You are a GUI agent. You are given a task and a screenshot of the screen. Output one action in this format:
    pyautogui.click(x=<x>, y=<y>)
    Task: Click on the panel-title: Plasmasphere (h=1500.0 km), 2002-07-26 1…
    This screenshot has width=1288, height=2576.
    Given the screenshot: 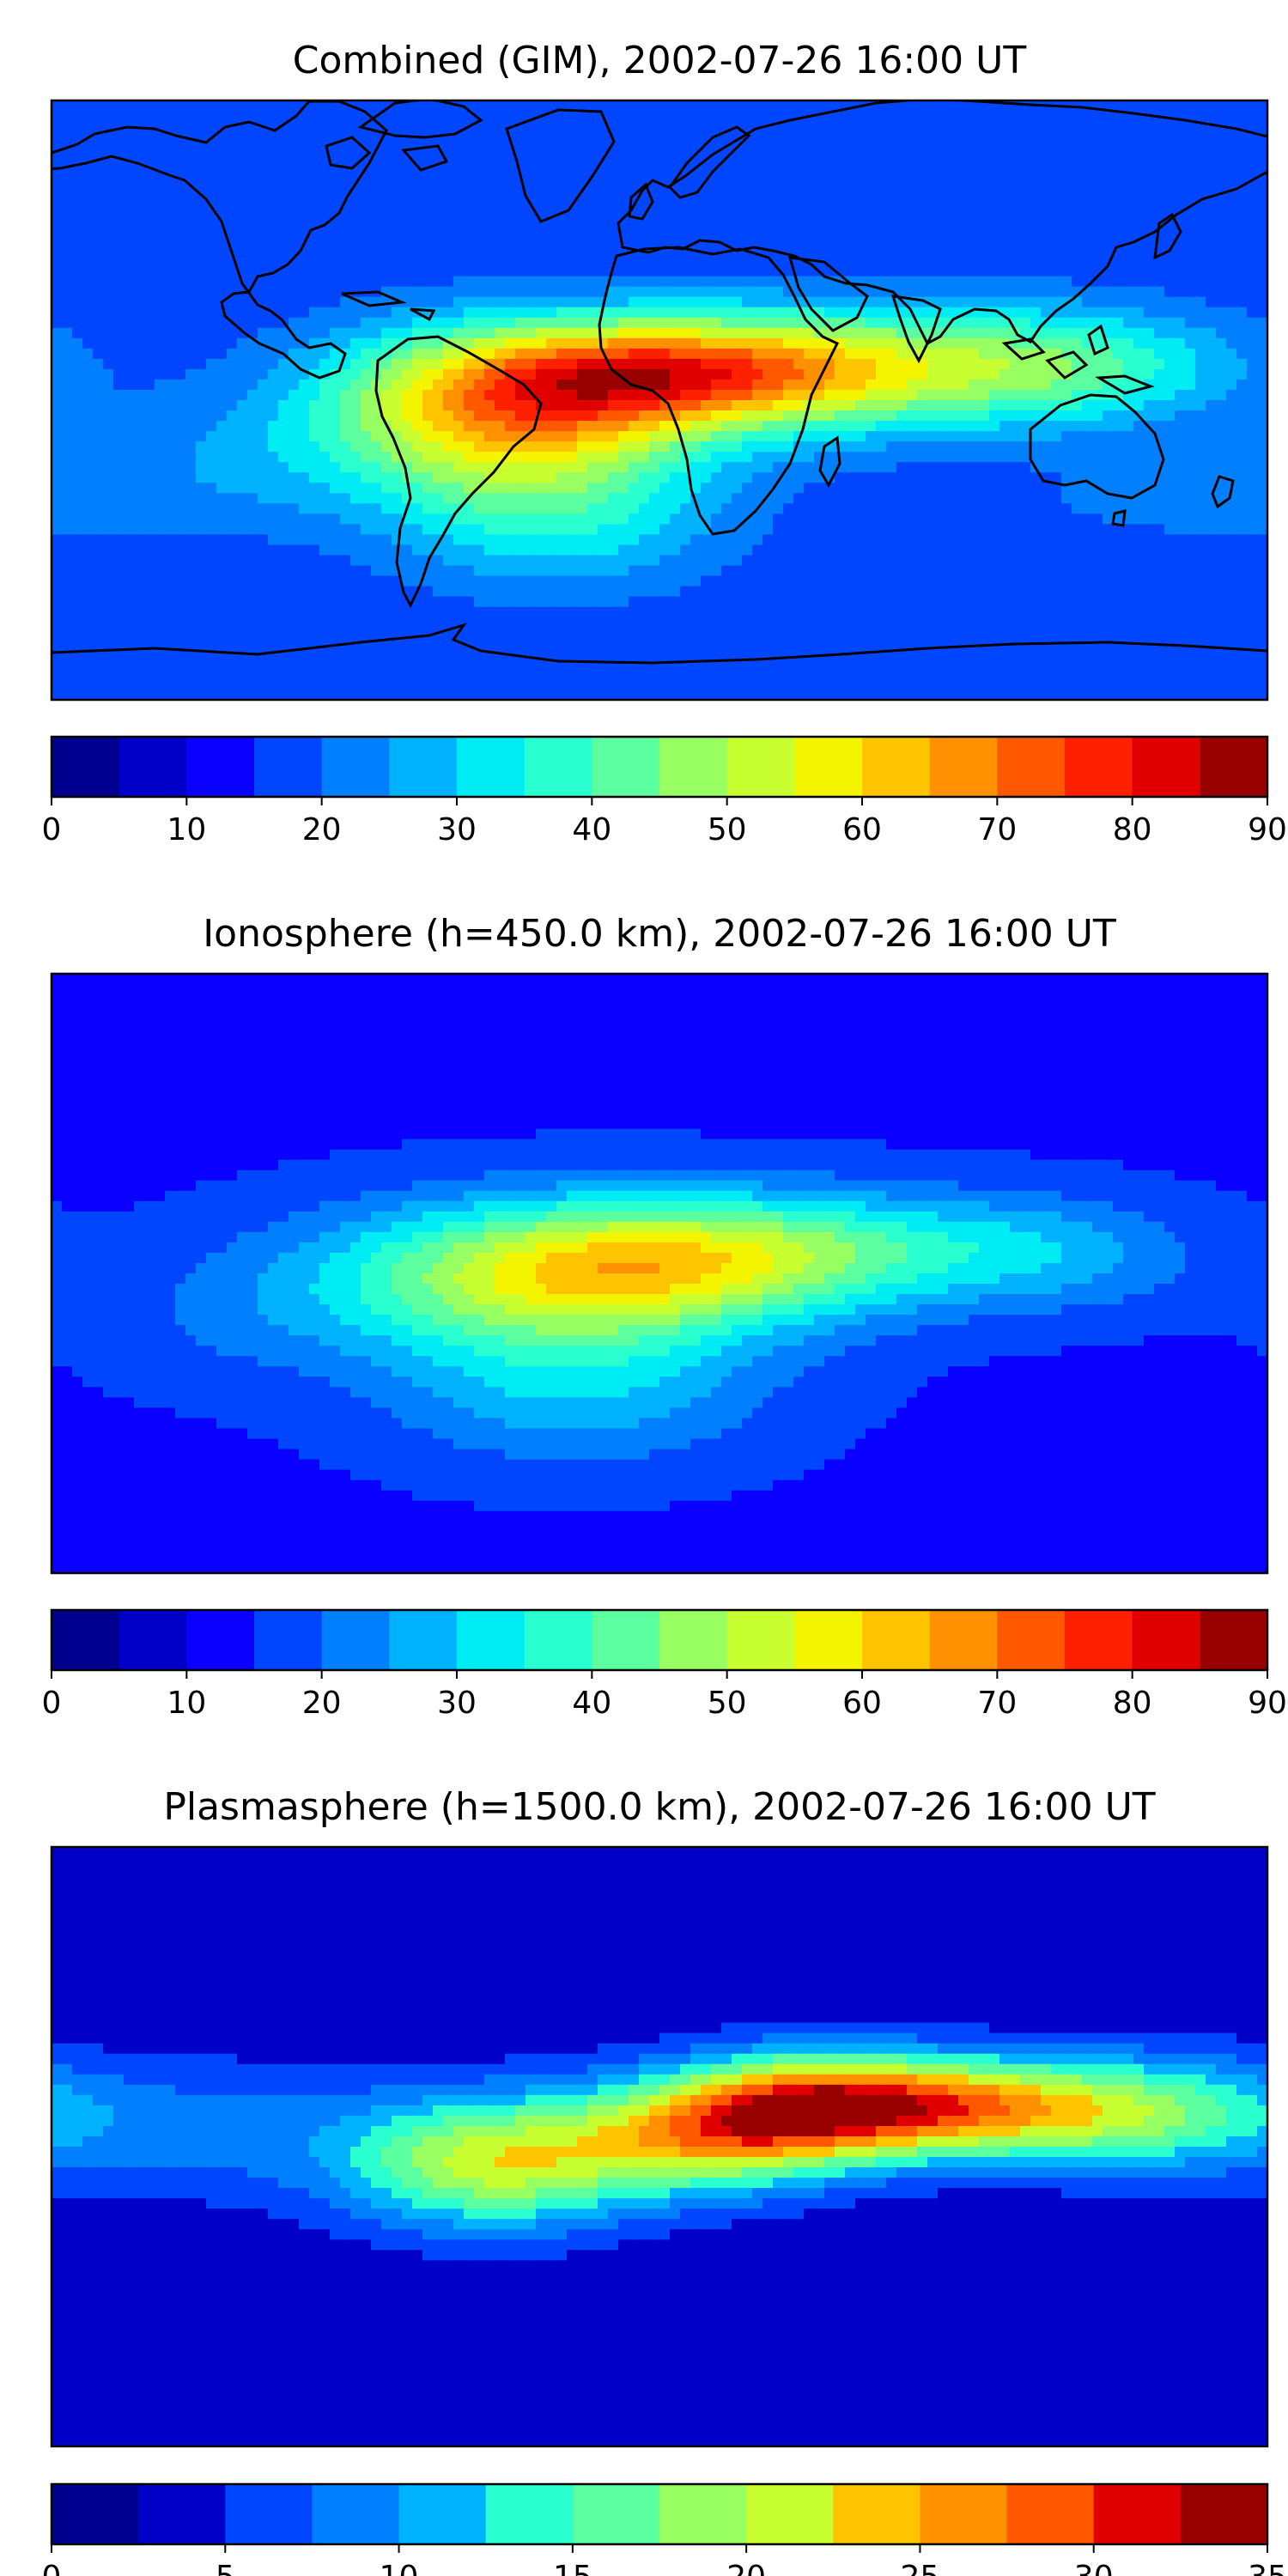 What is the action you would take?
    pyautogui.click(x=659, y=1807)
    